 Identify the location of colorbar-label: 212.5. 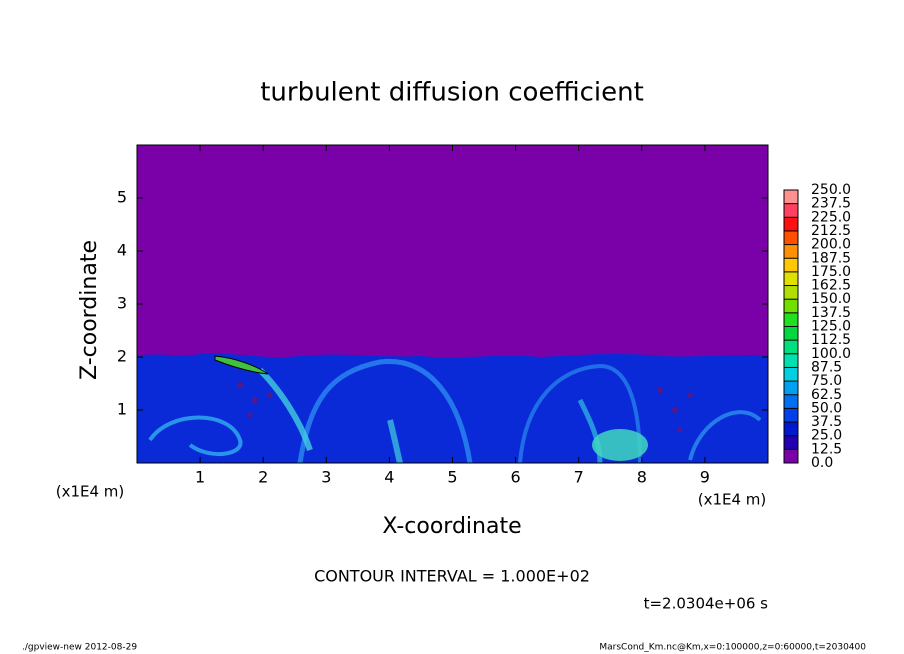
(831, 231).